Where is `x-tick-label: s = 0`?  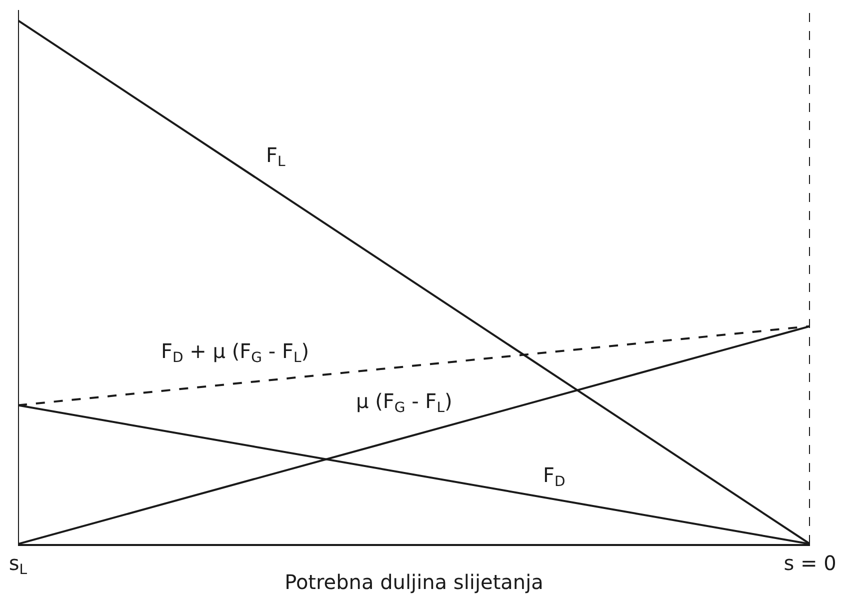 x-tick-label: s = 0 is located at coordinates (810, 563).